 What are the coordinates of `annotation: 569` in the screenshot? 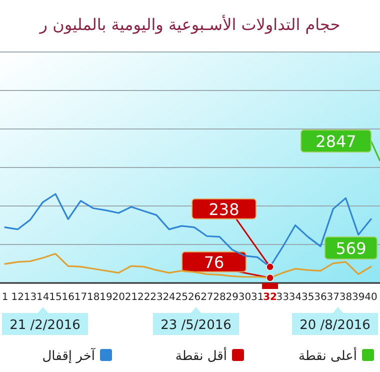 It's located at (351, 248).